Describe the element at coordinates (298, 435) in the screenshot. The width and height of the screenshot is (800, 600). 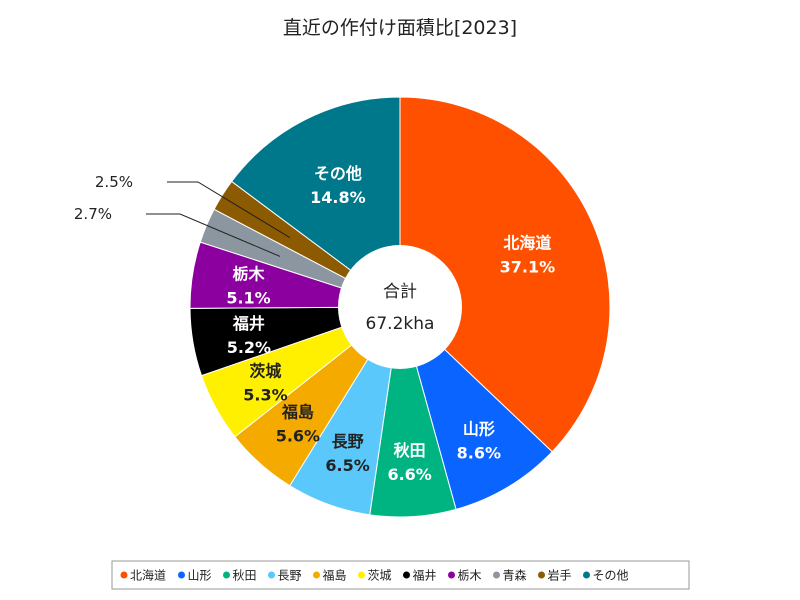
I see `slice-value-label: 5.6%` at that location.